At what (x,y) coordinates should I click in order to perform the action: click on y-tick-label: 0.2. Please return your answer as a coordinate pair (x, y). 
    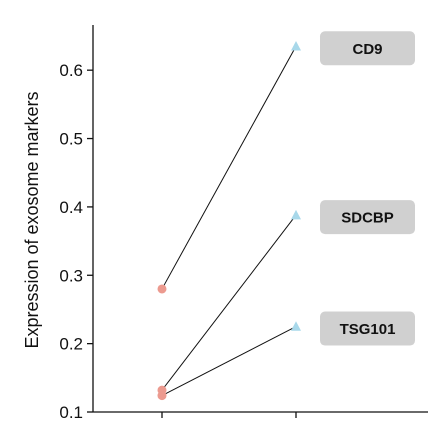
    Looking at the image, I should click on (71, 344).